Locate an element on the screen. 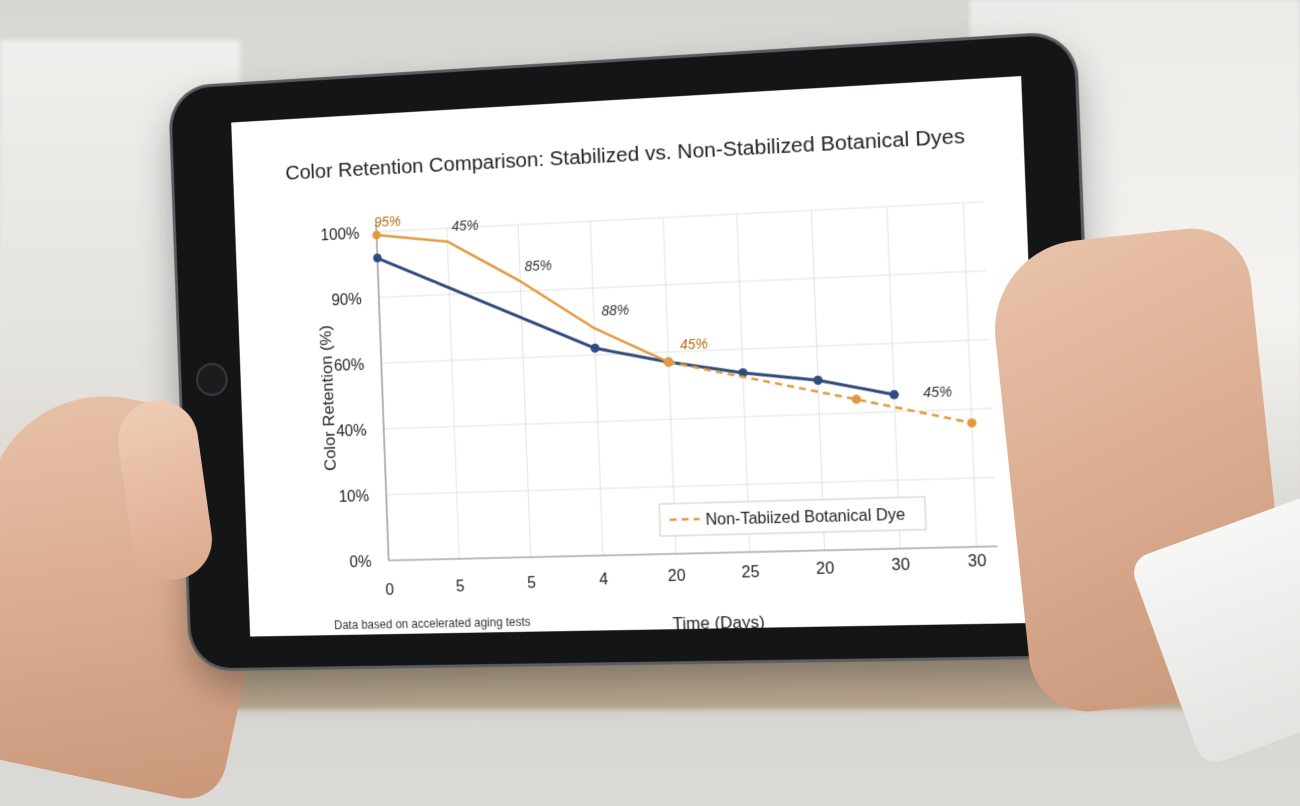 The height and width of the screenshot is (806, 1300). data-label: 85% is located at coordinates (538, 265).